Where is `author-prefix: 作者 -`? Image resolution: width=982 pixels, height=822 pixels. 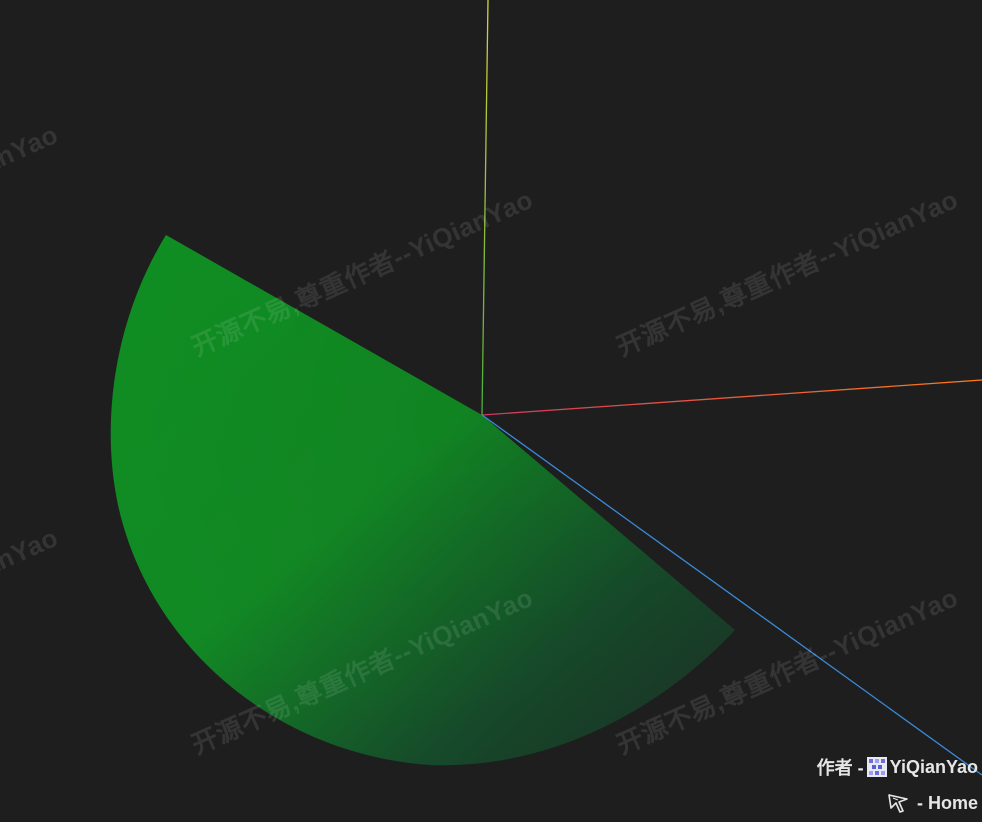 author-prefix: 作者 - is located at coordinates (840, 768).